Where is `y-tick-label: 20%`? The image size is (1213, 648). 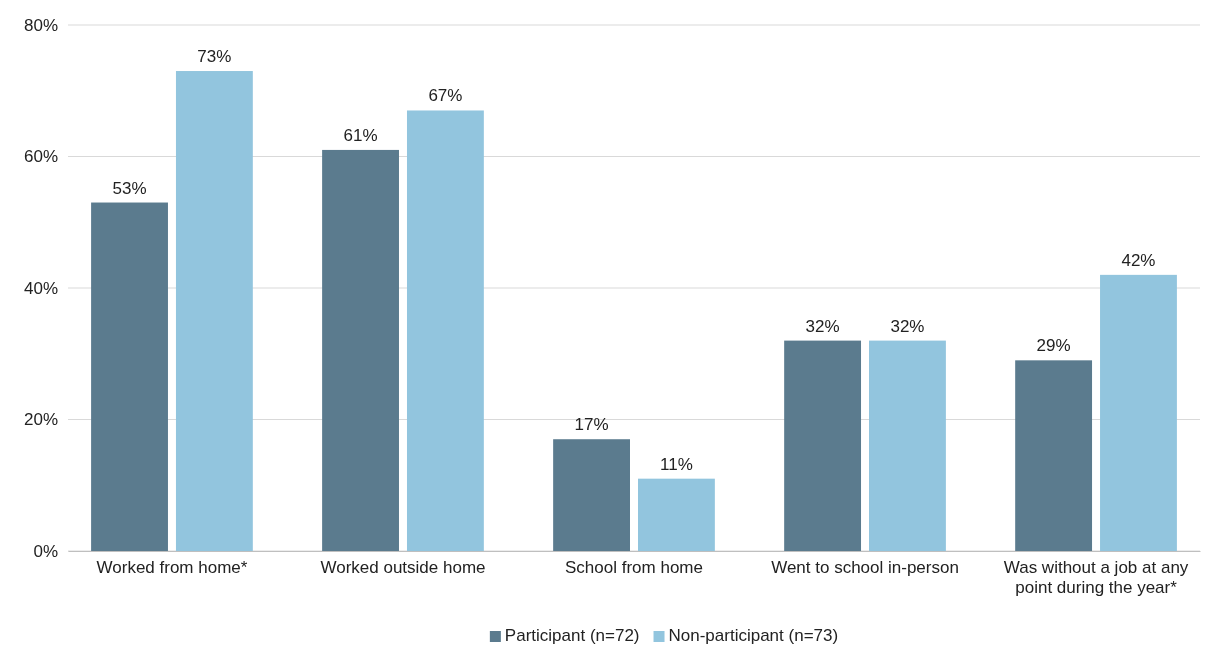 y-tick-label: 20% is located at coordinates (40, 420).